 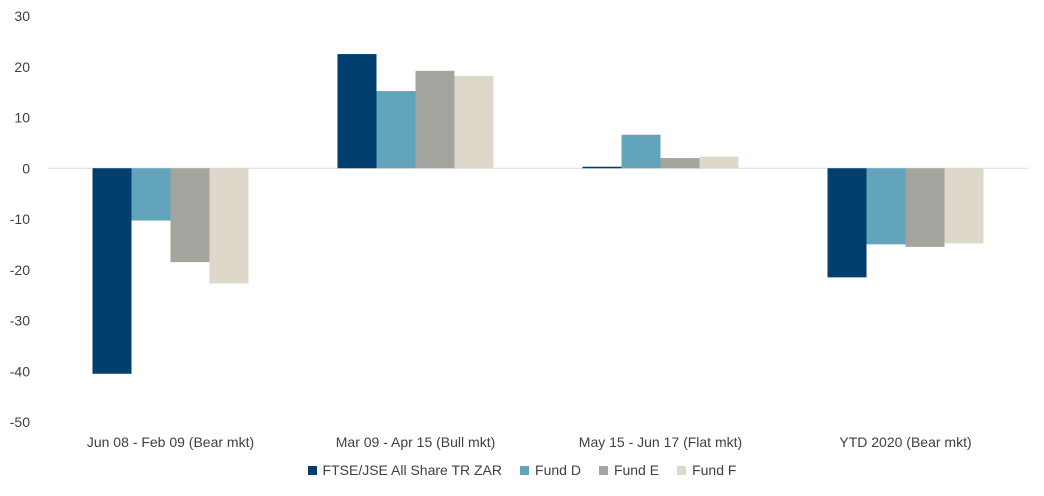 What do you see at coordinates (22, 118) in the screenshot?
I see `y-tick-label: 10` at bounding box center [22, 118].